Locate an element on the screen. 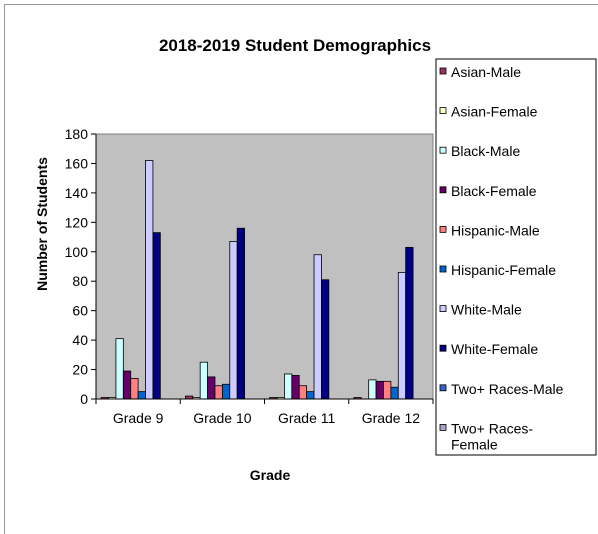 This screenshot has width=598, height=534. legend-label: Black-Male is located at coordinates (485, 151).